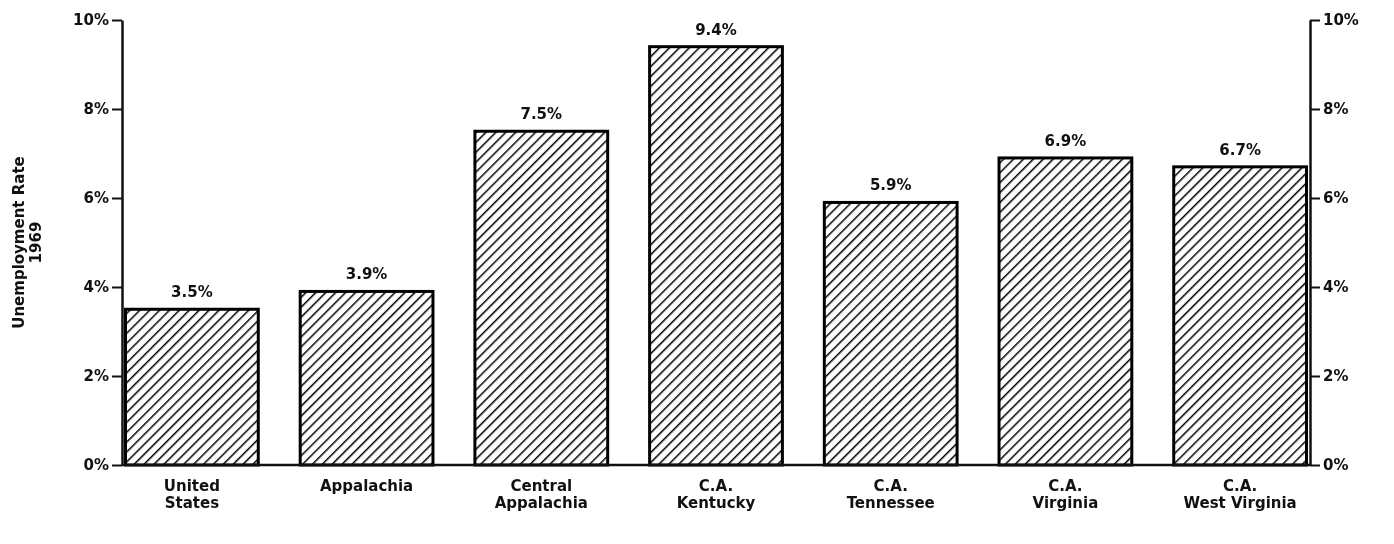 This screenshot has width=1394, height=544. What do you see at coordinates (1065, 495) in the screenshot?
I see `x-tick-label: C.A. Virginia` at bounding box center [1065, 495].